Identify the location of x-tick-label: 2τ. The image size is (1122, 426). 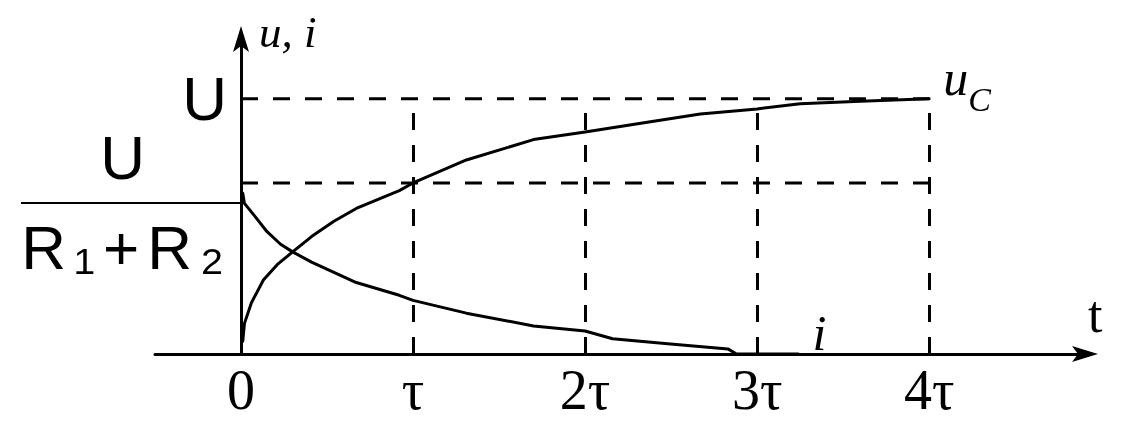
(585, 390).